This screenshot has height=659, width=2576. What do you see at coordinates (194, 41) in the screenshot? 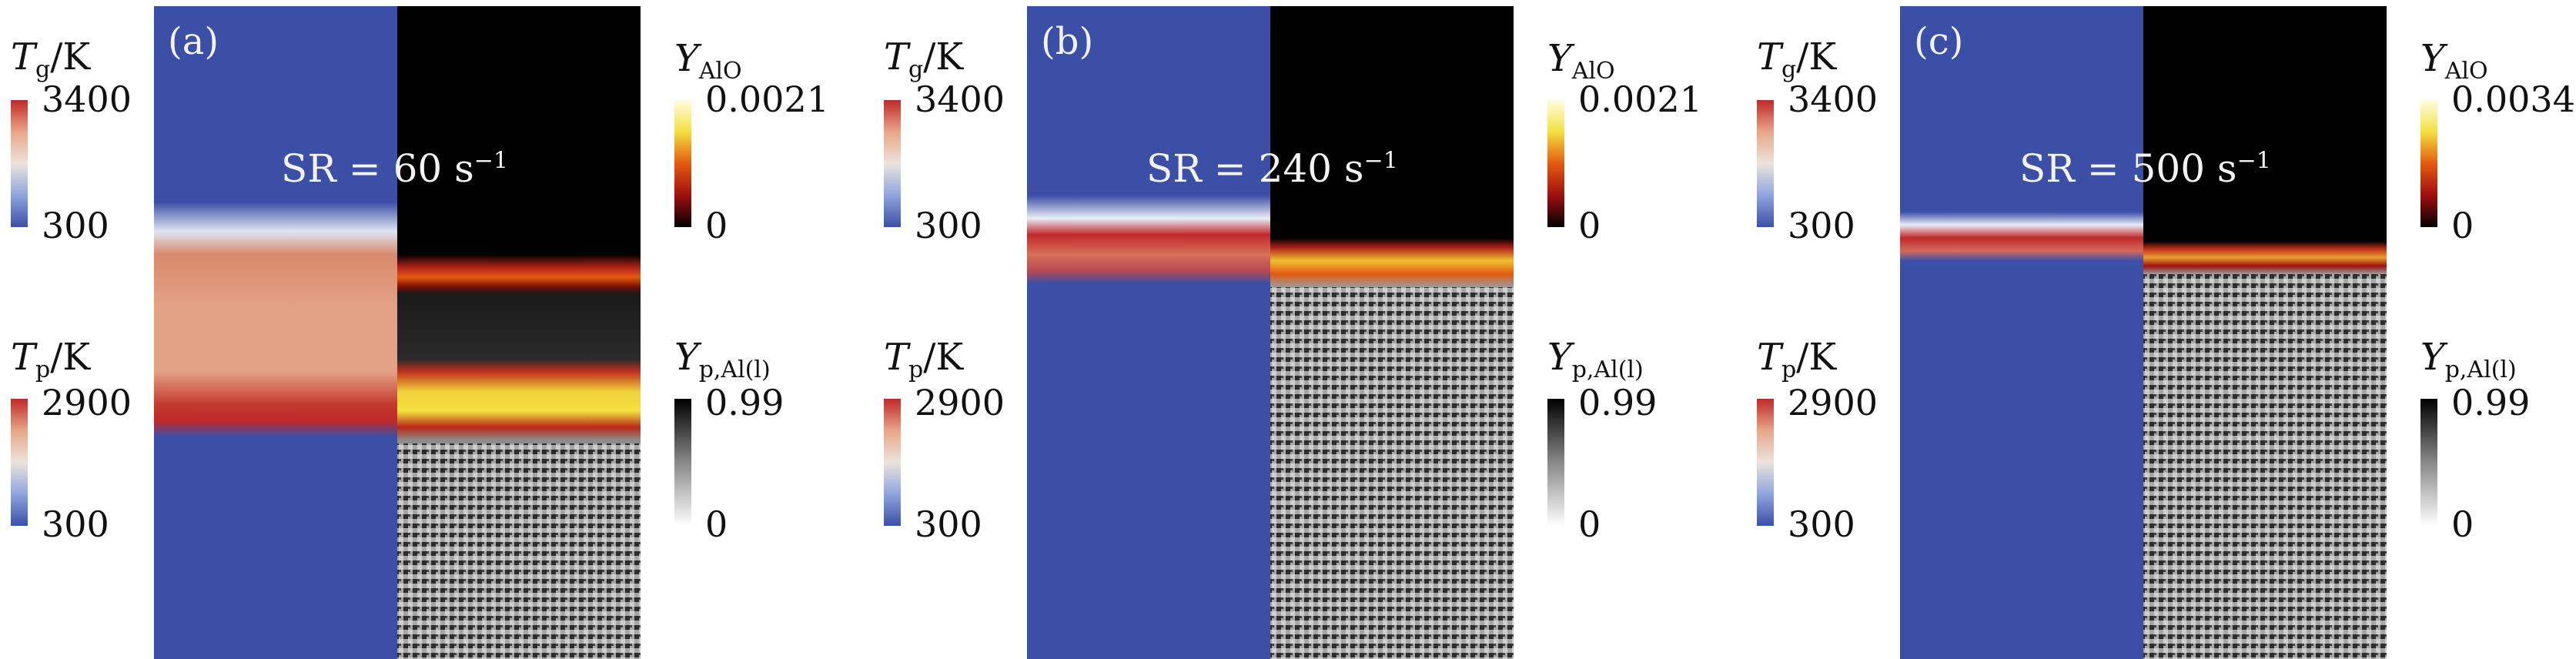
I see `panel-letter: (a)` at bounding box center [194, 41].